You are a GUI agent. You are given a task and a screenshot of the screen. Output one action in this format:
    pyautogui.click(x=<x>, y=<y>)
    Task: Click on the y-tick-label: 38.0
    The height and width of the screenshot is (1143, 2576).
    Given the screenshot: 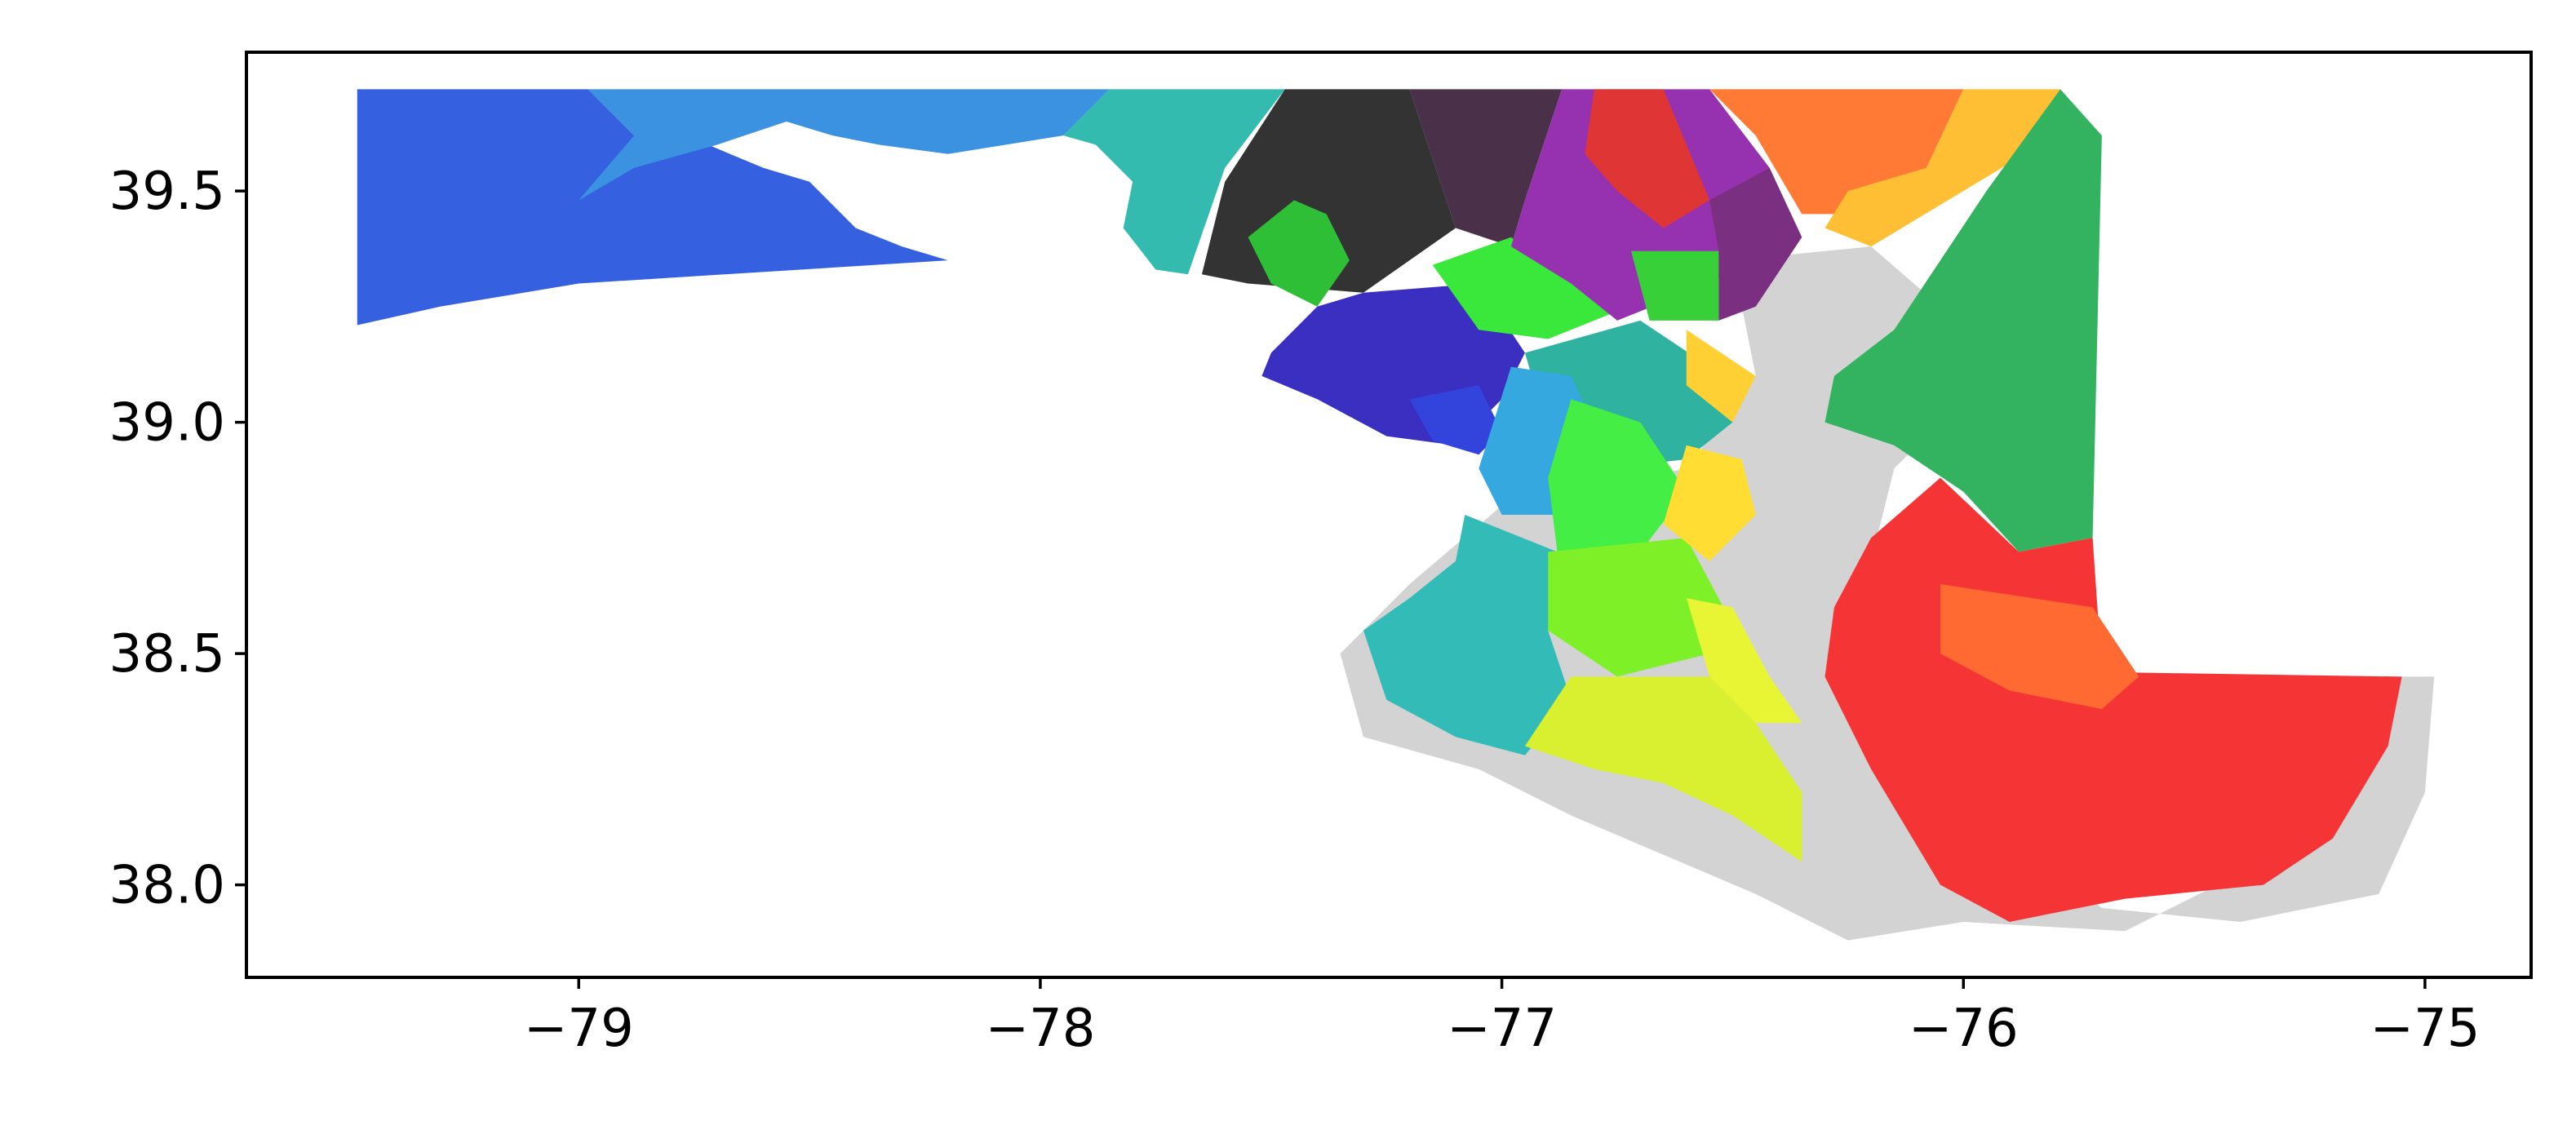 What is the action you would take?
    pyautogui.click(x=167, y=886)
    